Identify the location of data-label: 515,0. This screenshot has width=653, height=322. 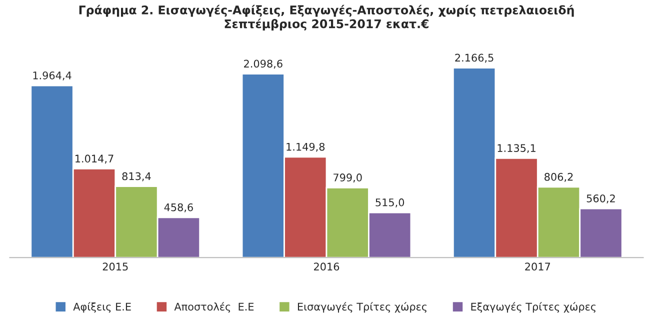
(390, 203).